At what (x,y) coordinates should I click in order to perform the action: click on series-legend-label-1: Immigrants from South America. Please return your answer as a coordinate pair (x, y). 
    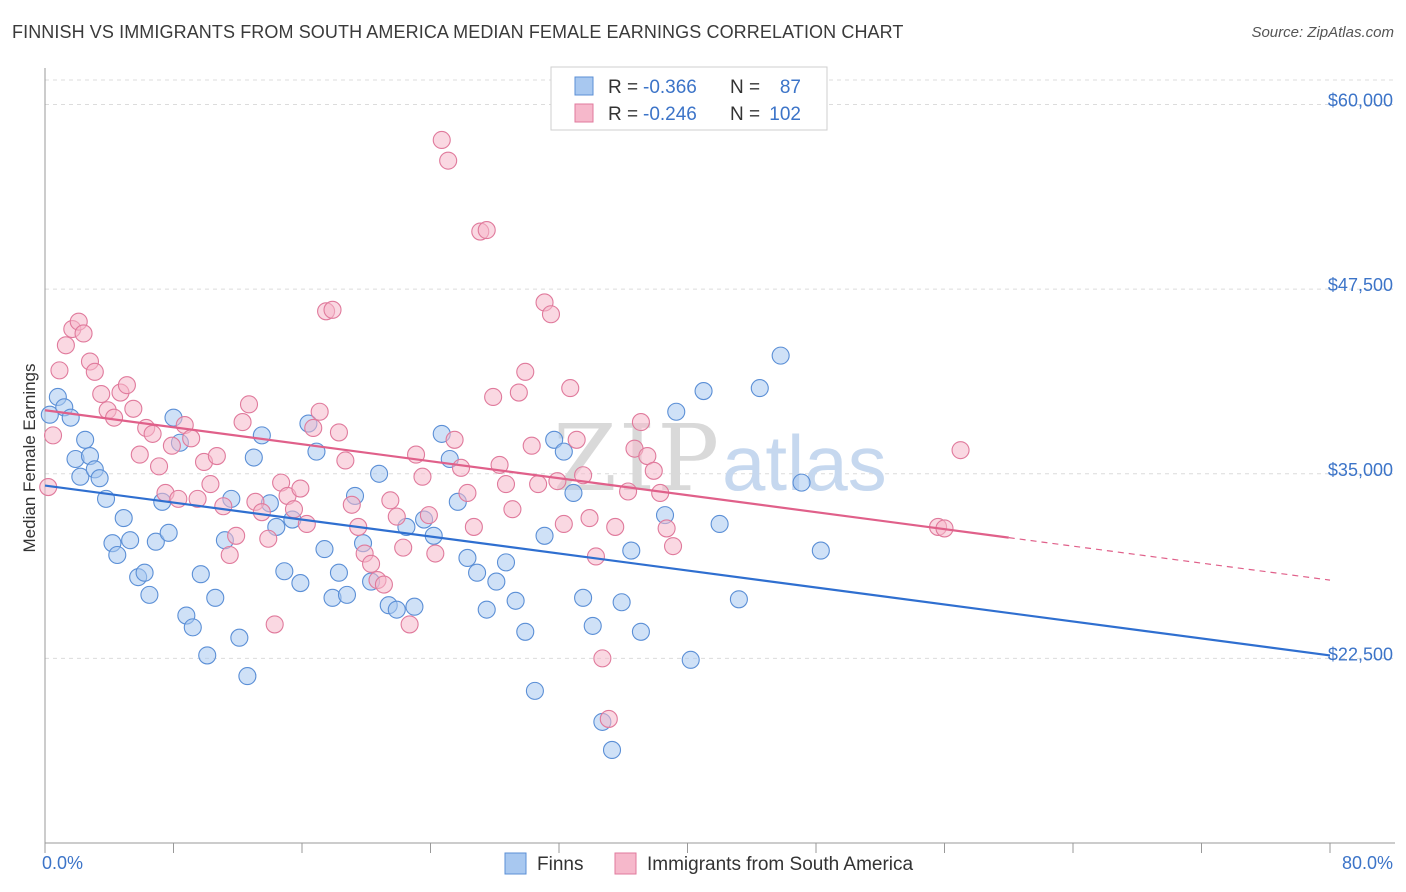
    Looking at the image, I should click on (780, 864).